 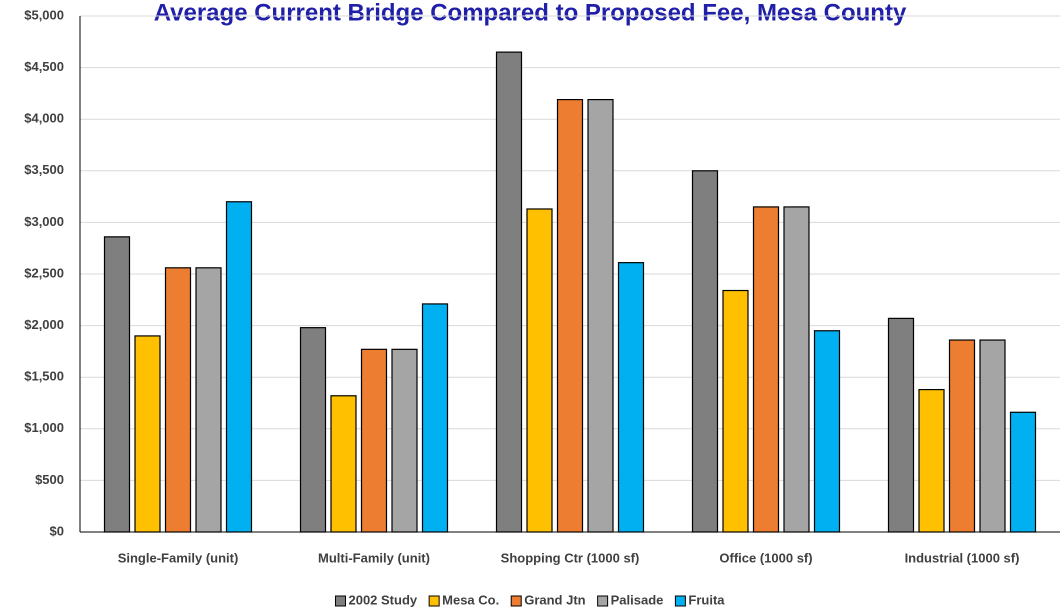 I want to click on legend-label: Fruita, so click(x=706, y=599).